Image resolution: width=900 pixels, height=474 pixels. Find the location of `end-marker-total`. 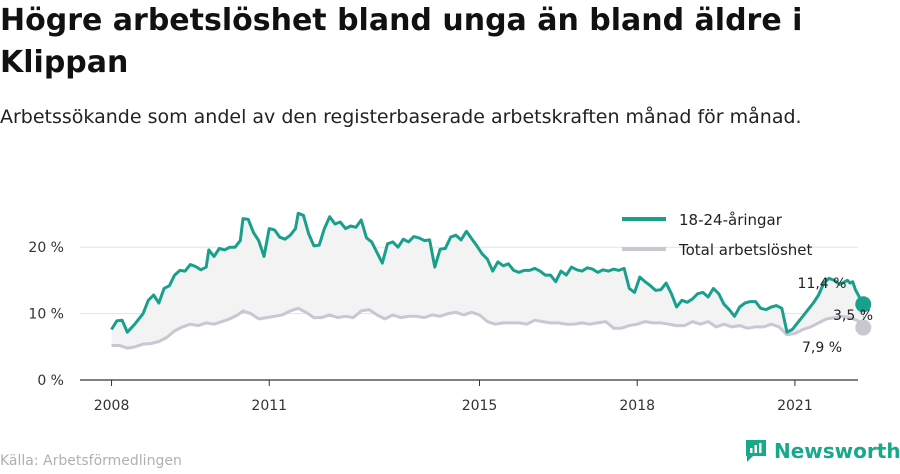

end-marker-total is located at coordinates (863, 327).